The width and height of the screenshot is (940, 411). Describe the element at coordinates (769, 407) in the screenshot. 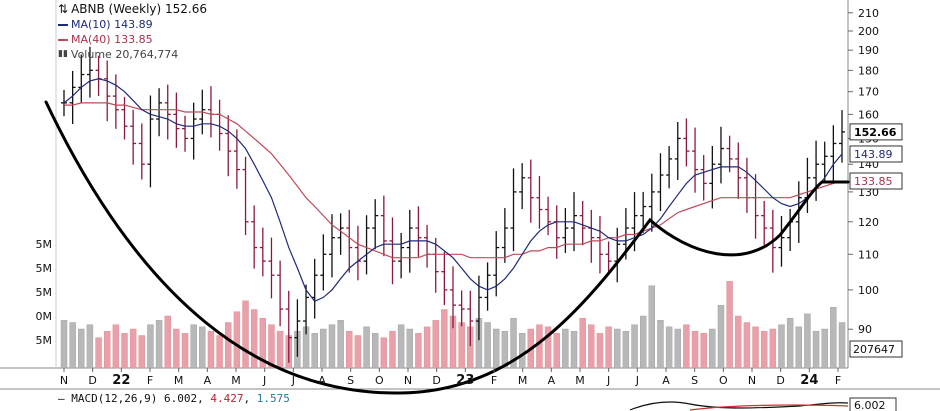

I see `macd-signal-line` at that location.